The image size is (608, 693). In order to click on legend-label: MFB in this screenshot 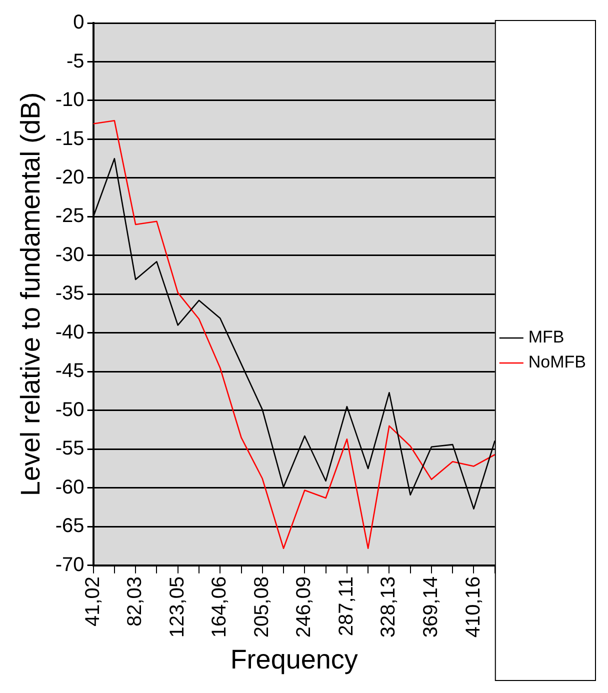, I will do `click(546, 337)`.